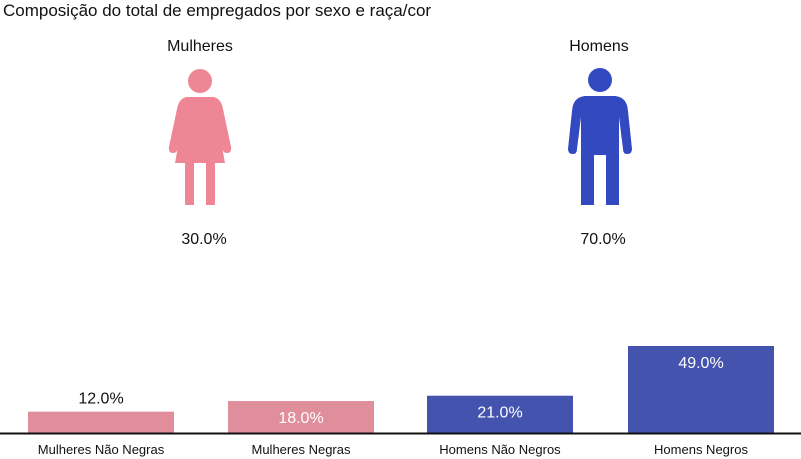  I want to click on bar-value-label: 49.0%, so click(700, 363).